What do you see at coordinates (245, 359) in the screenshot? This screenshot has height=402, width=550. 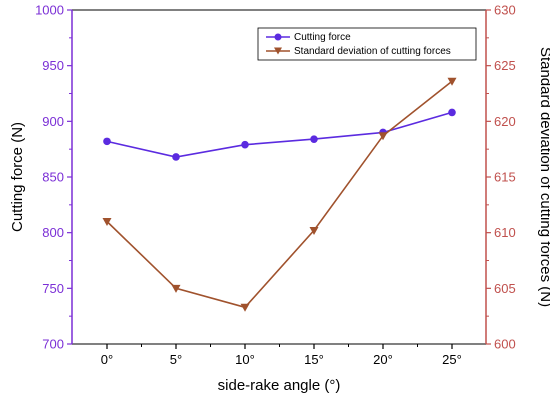 I see `x-tick-label: 10°` at bounding box center [245, 359].